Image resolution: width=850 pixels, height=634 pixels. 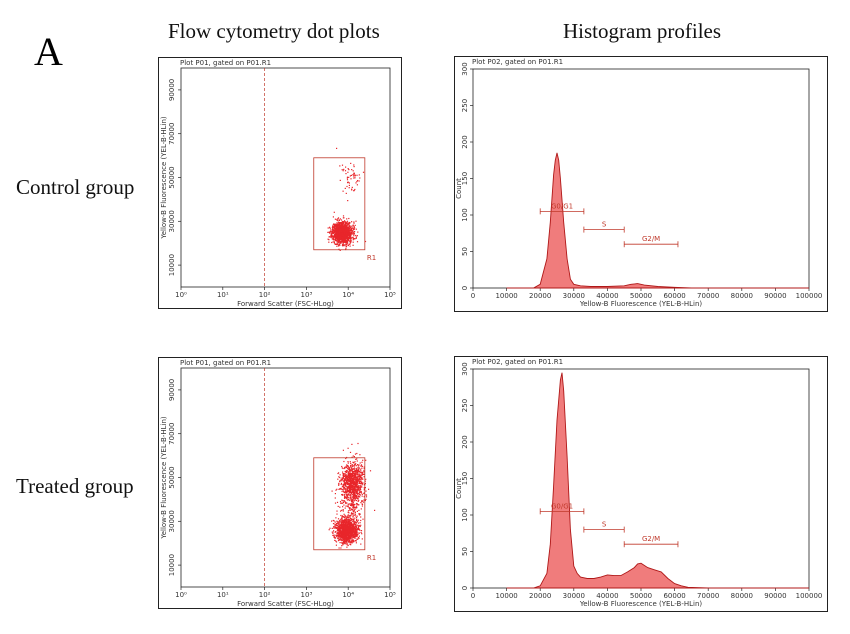 I want to click on y-tick-label: 10000, so click(x=172, y=265).